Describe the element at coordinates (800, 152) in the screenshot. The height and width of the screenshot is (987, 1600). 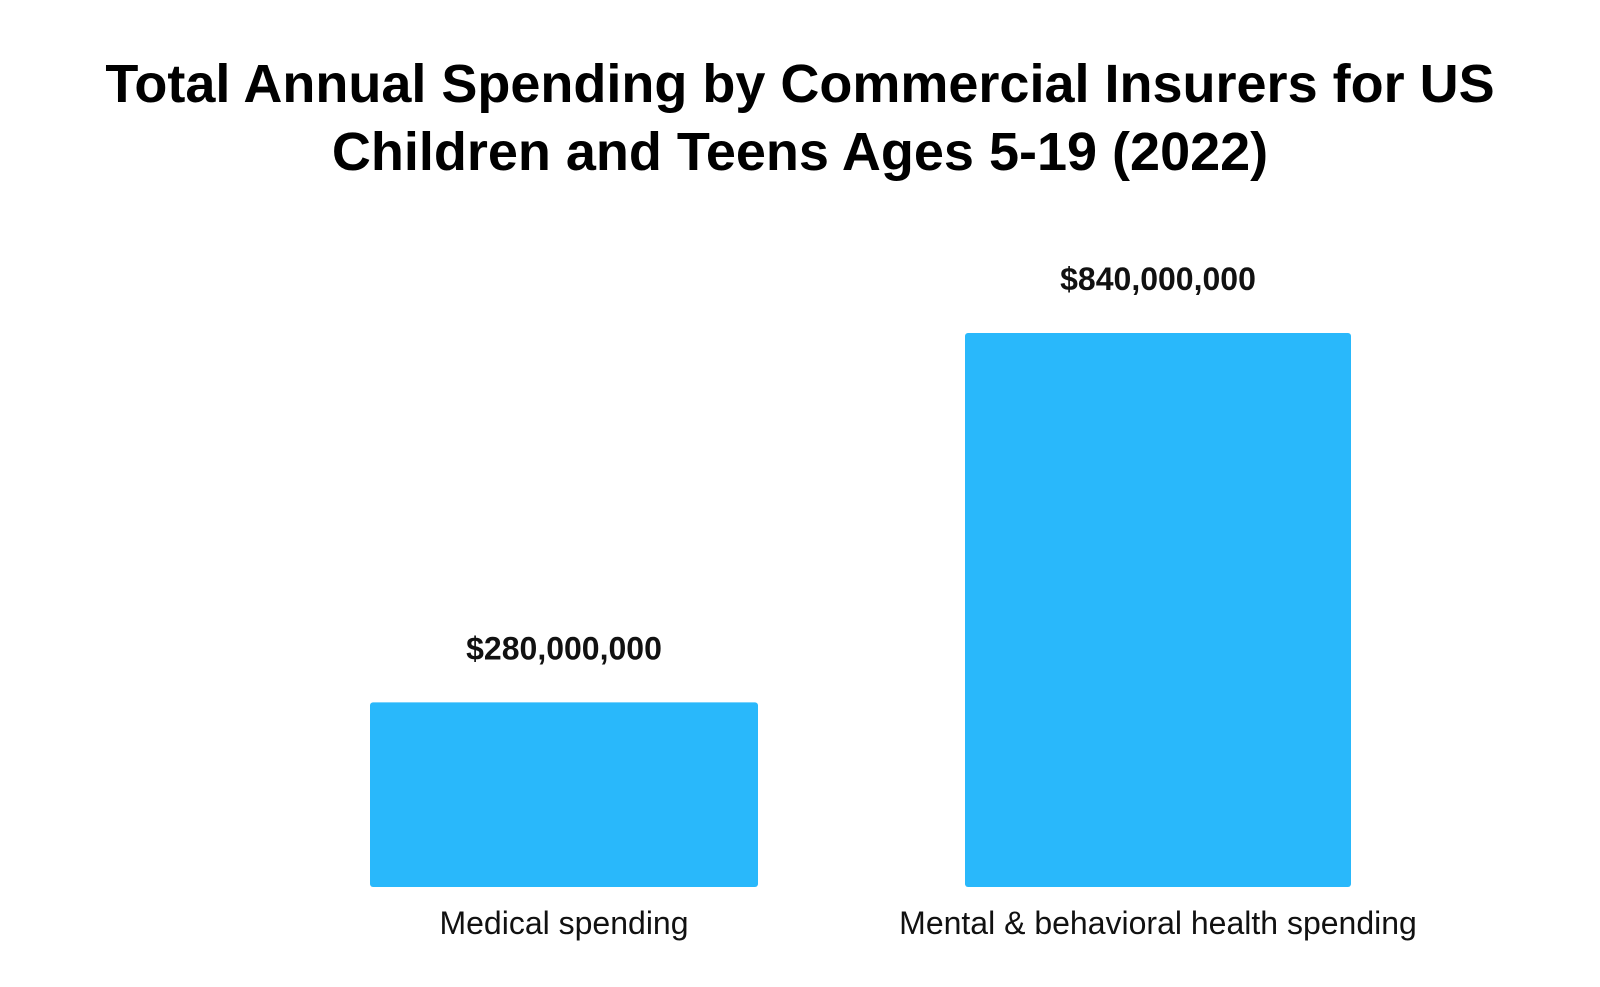
I see `chart-title-line-2: Children and Teens Ages 5-19 (2022)` at that location.